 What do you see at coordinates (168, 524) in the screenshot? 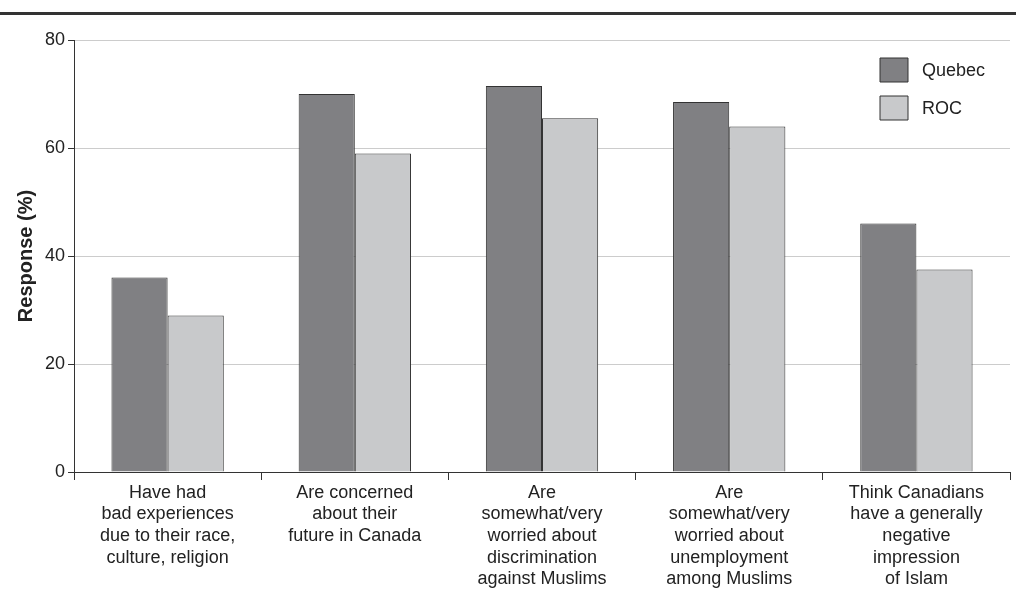
I see `x-tick-label: Have had bad experiences due to their race, culture, religion` at bounding box center [168, 524].